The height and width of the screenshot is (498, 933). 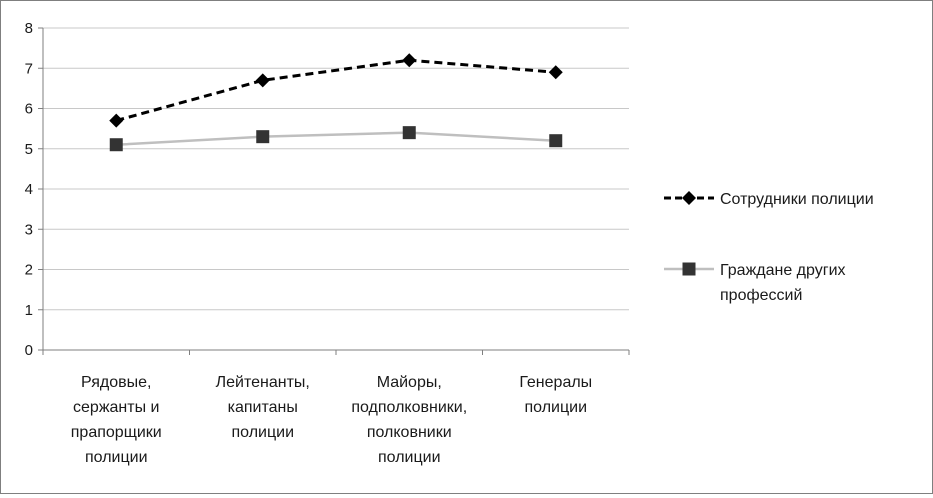 What do you see at coordinates (29, 109) in the screenshot?
I see `y-tick-label: 6` at bounding box center [29, 109].